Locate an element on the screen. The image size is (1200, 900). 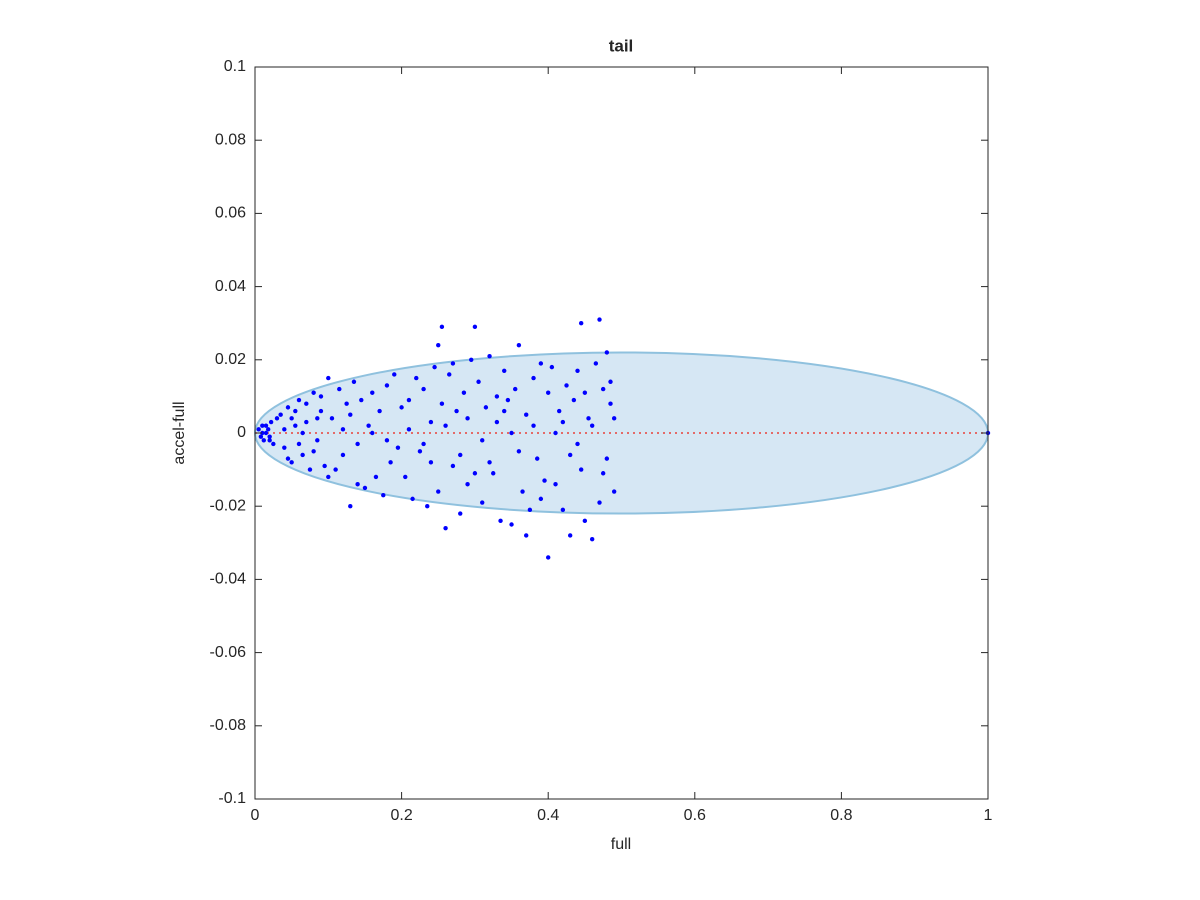
y-tick-label: 0.08 is located at coordinates (230, 139).